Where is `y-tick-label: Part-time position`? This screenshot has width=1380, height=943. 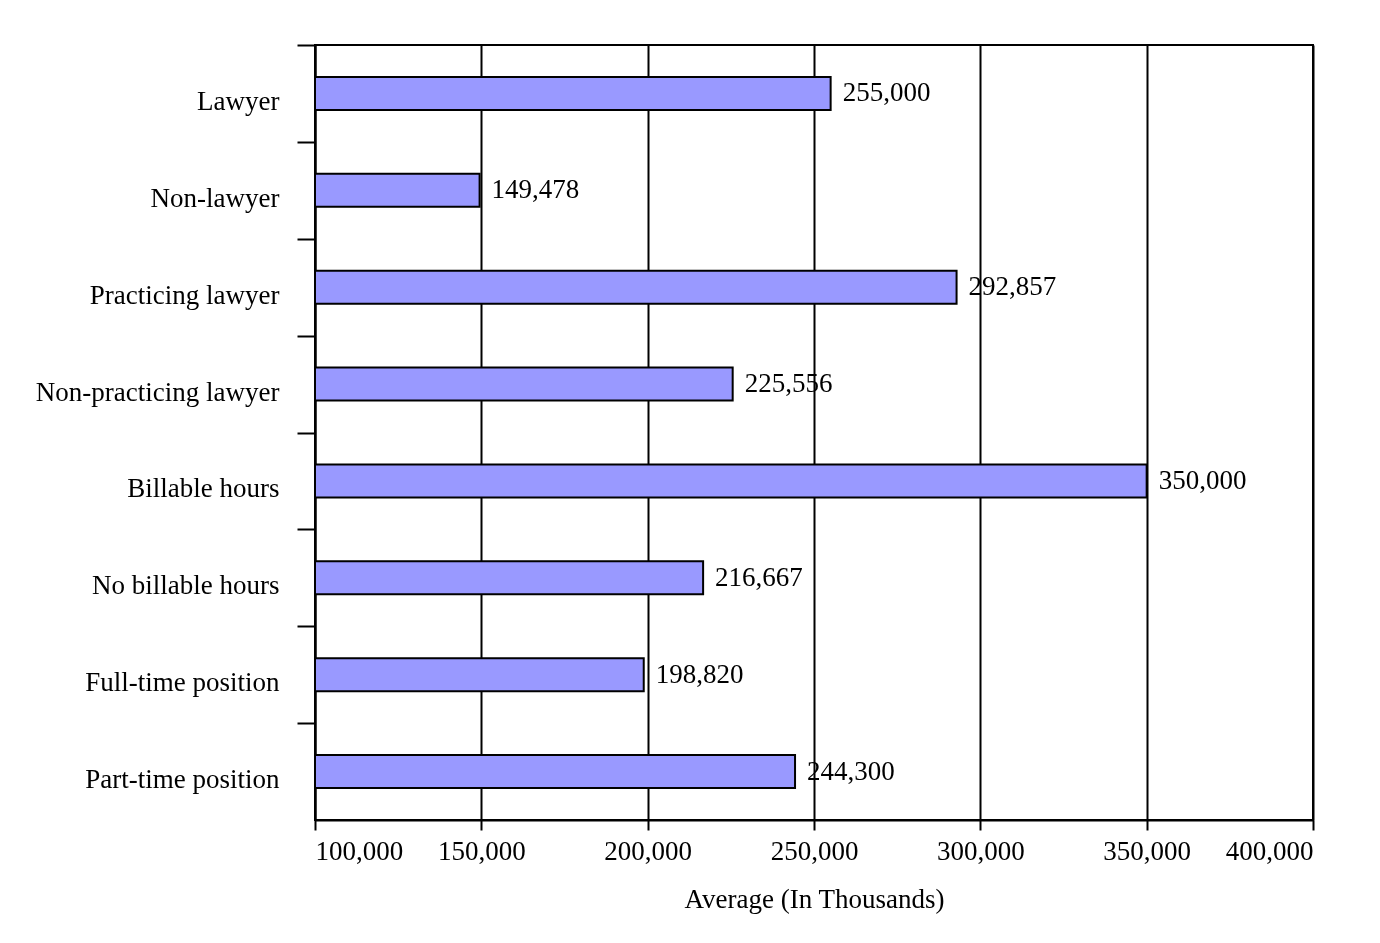 y-tick-label: Part-time position is located at coordinates (182, 779).